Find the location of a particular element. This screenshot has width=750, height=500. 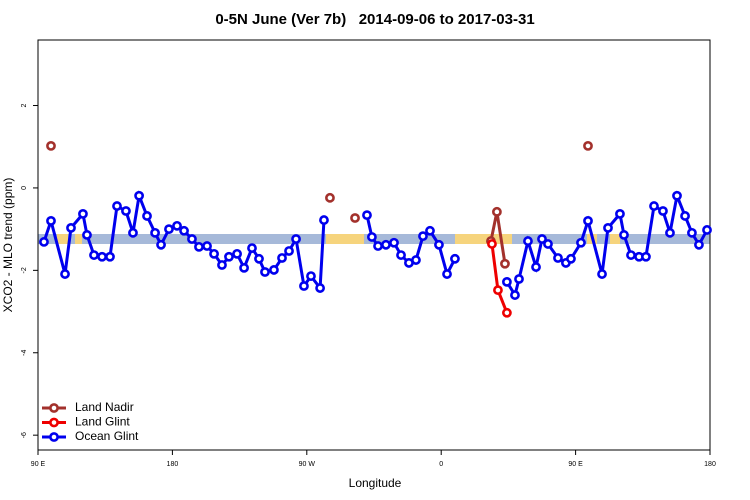

x-tick-label: 0 is located at coordinates (441, 464).